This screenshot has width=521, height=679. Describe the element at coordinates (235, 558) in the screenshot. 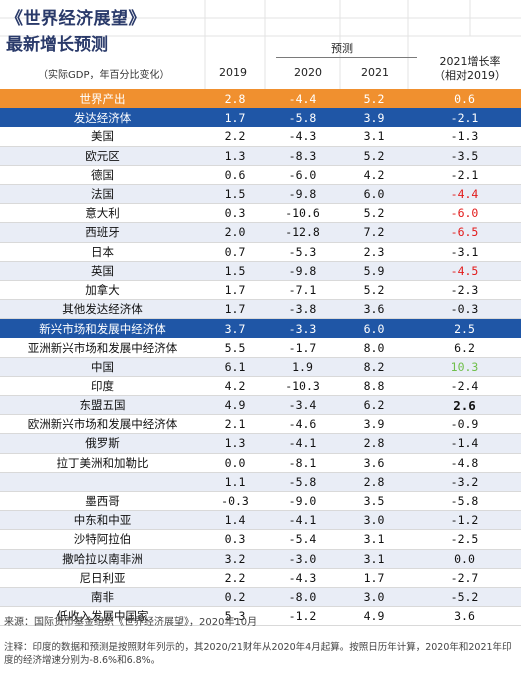

I see `value-2019: 3.2` at that location.